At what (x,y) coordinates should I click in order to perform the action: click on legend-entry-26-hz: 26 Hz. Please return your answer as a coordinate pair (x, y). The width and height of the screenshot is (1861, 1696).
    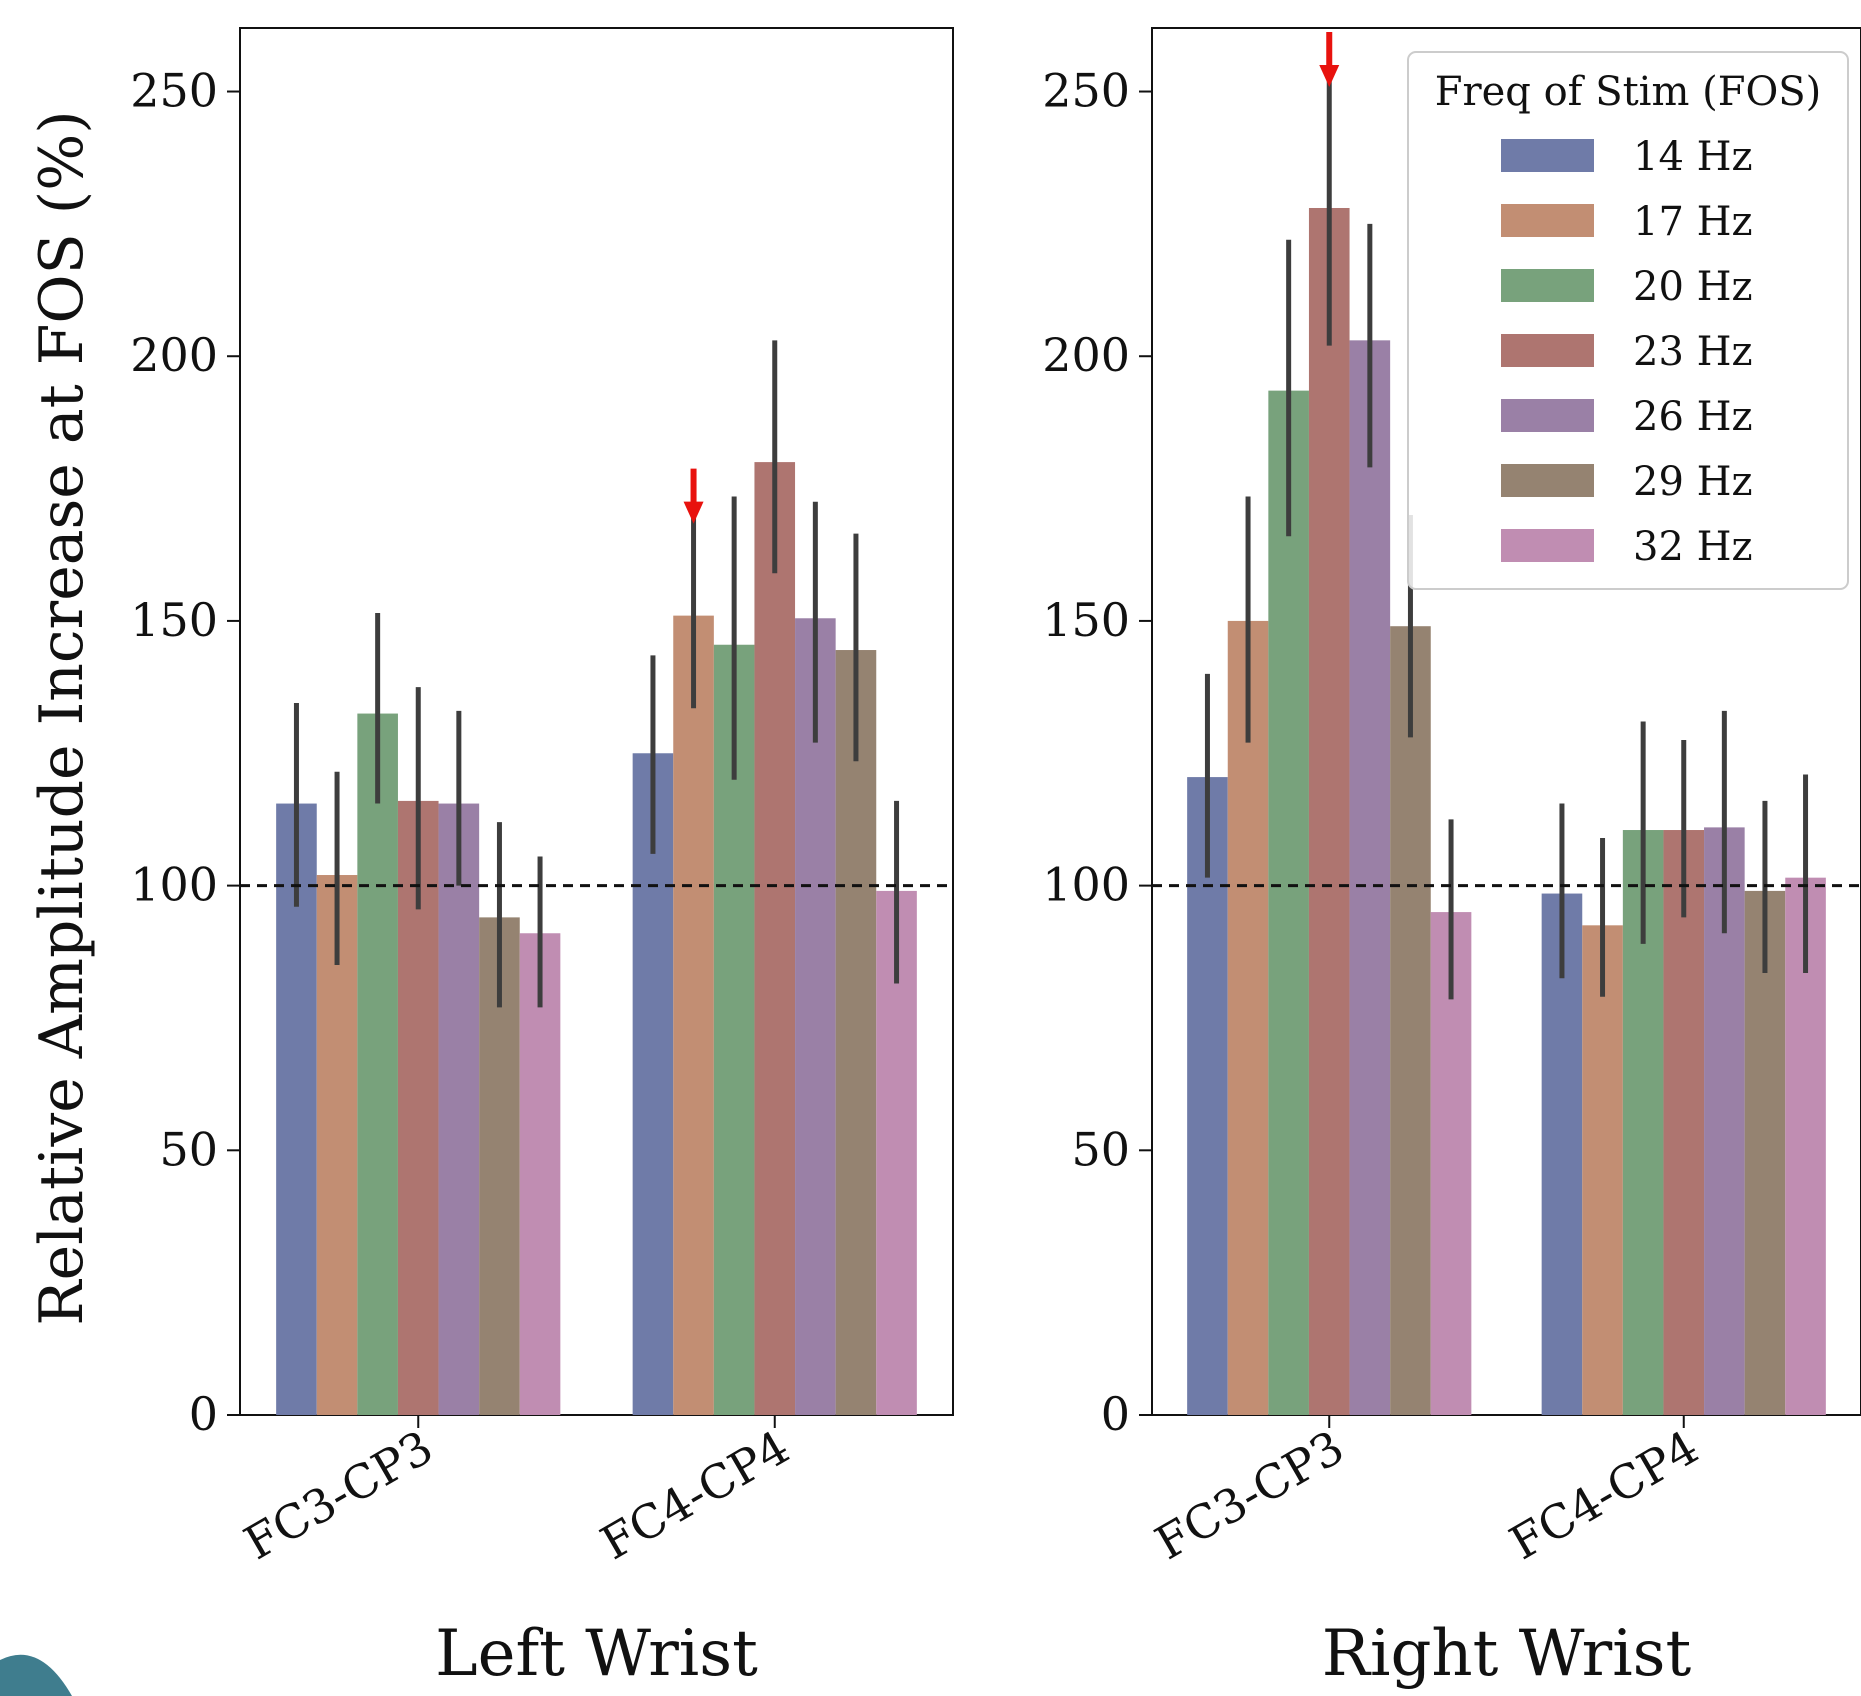
    Looking at the image, I should click on (1627, 417).